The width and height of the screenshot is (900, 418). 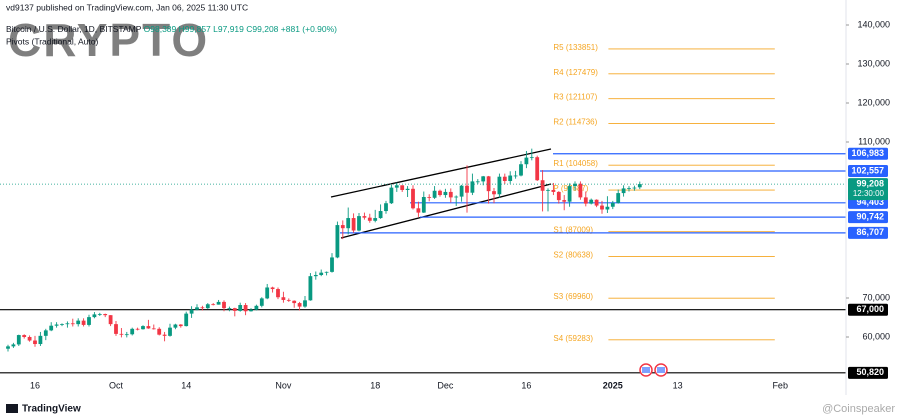 I want to click on pivot-name: R4, so click(x=558, y=72).